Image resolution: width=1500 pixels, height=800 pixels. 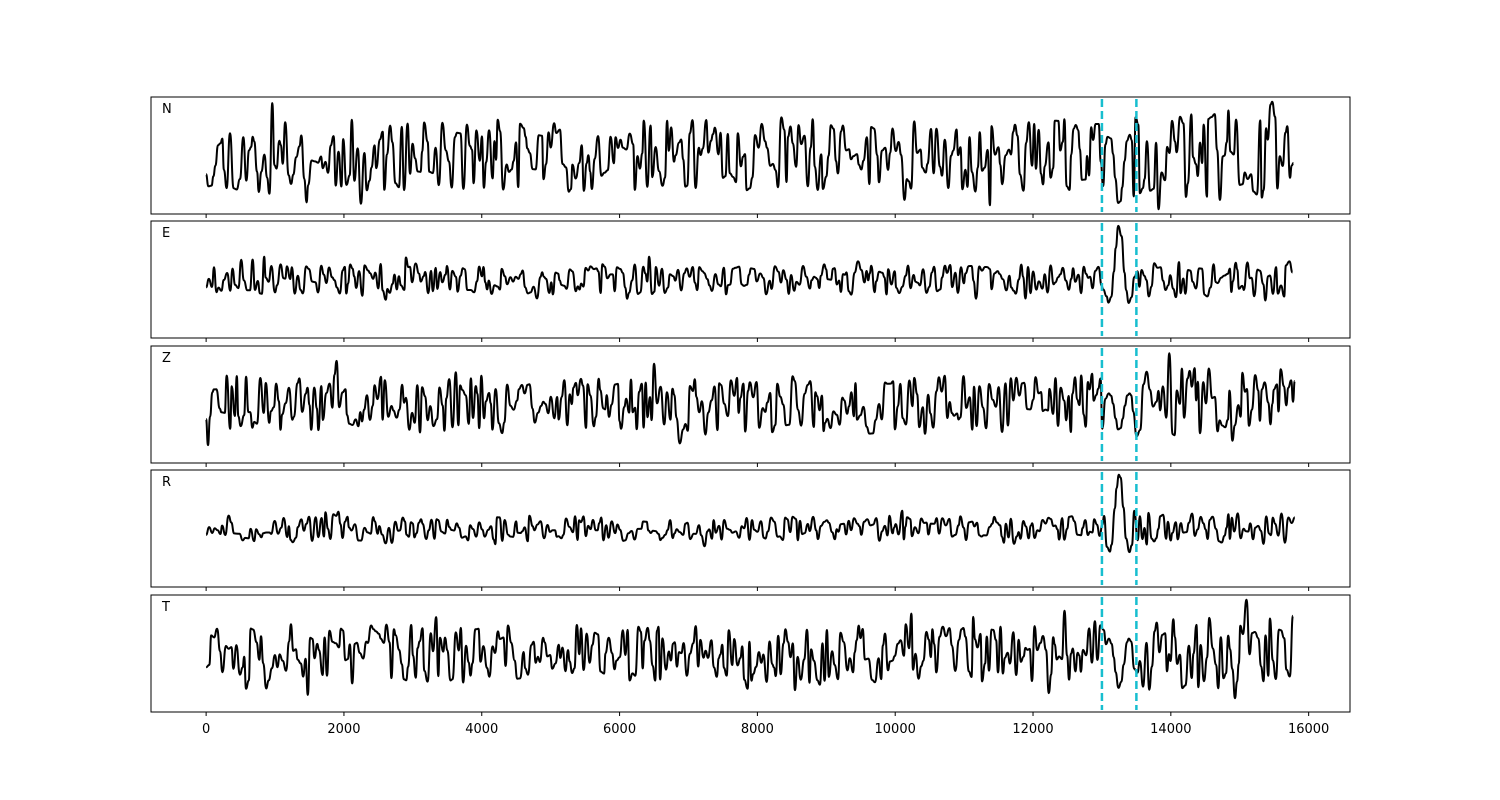 I want to click on panel-n: N, so click(x=750, y=157).